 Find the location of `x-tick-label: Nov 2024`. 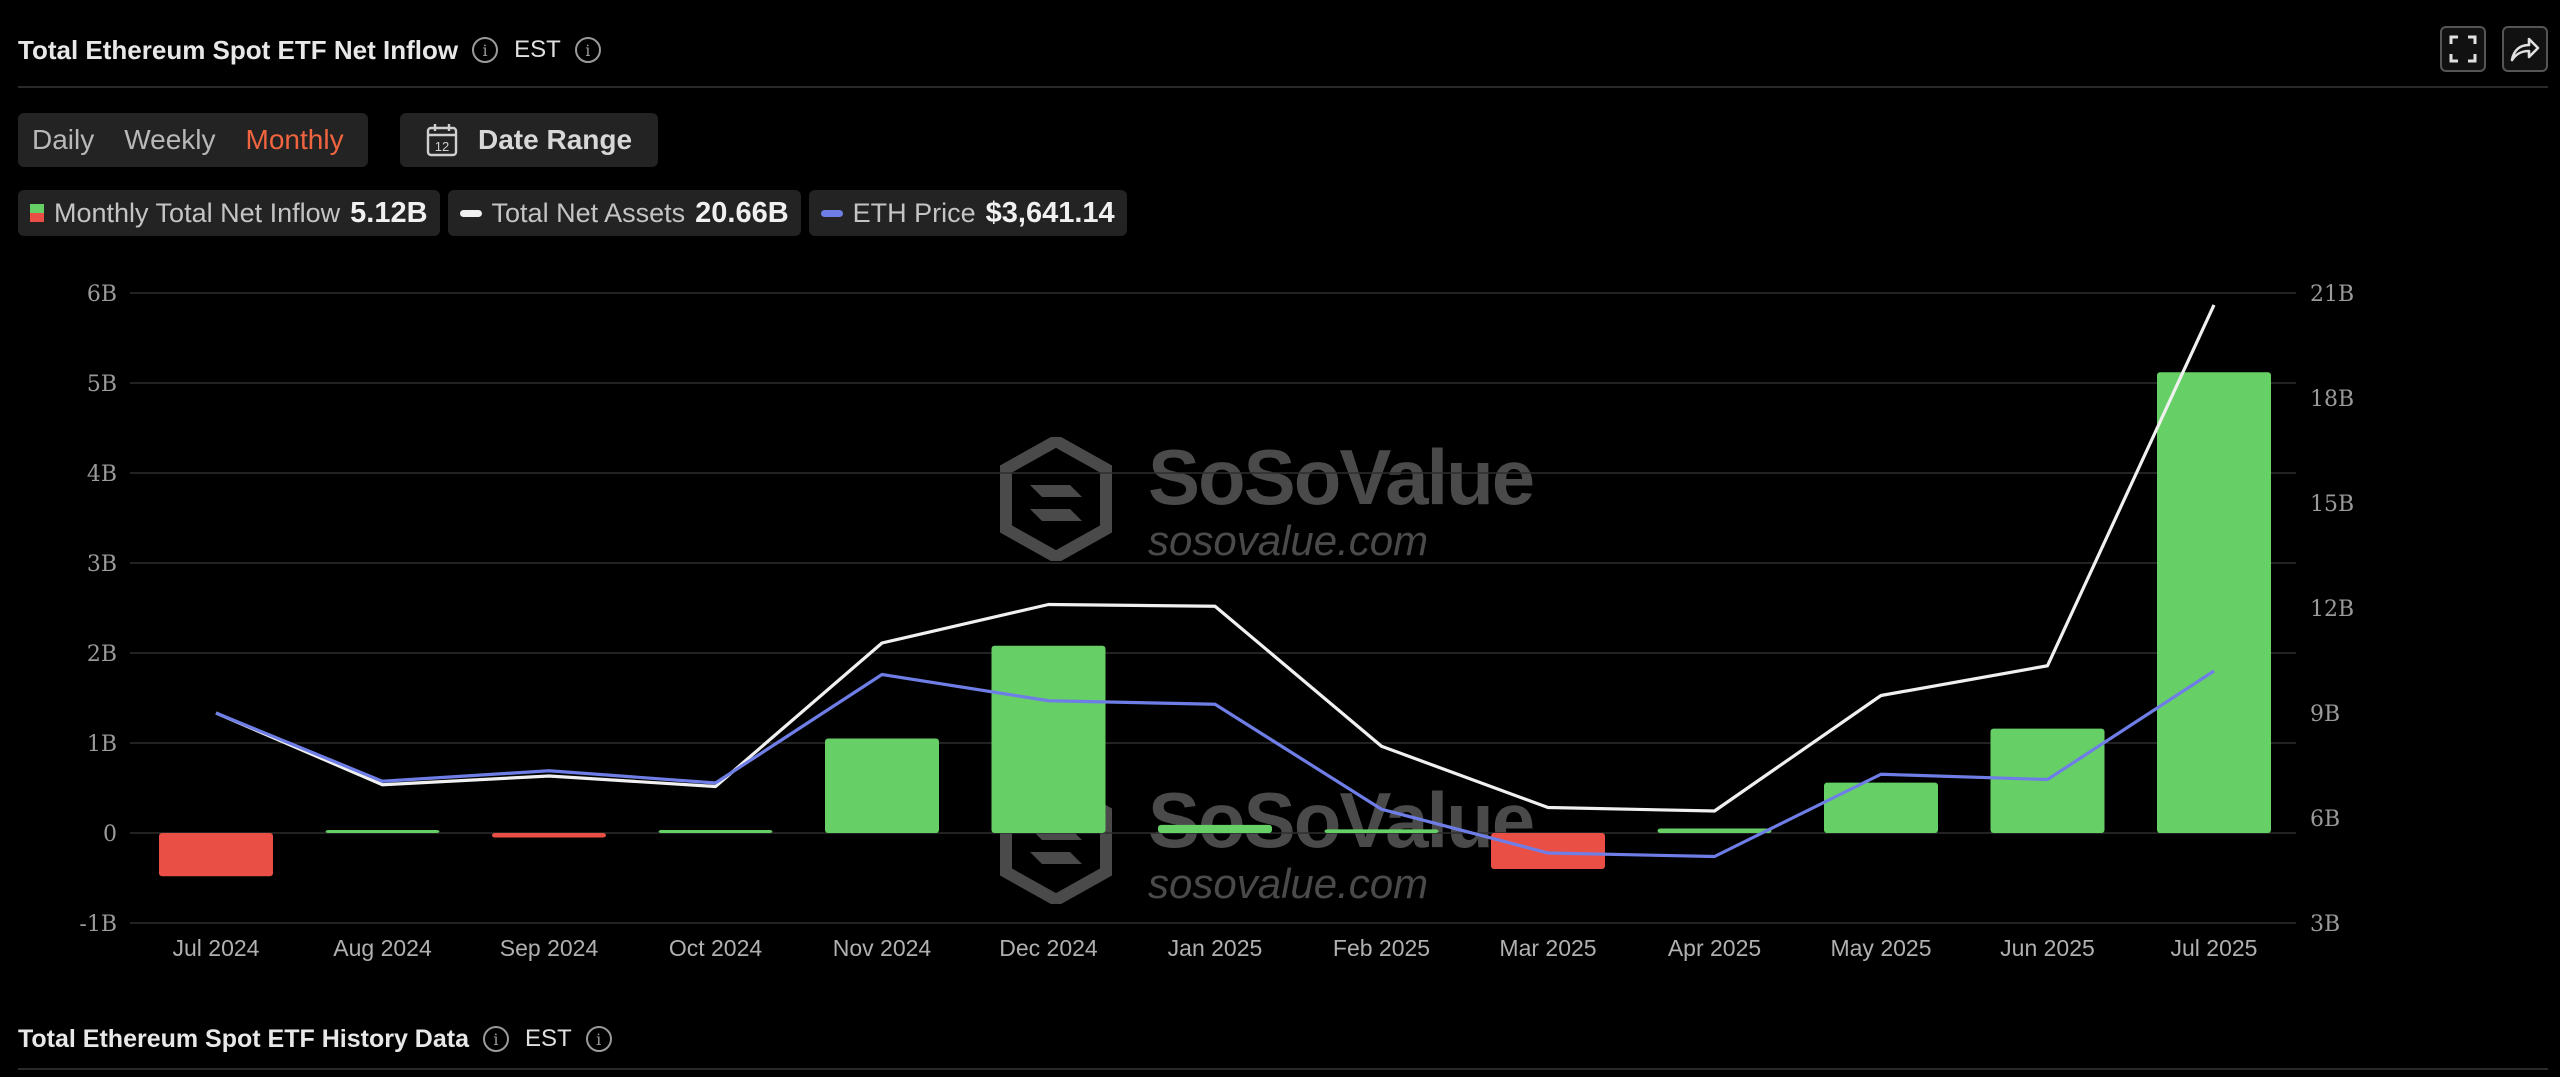

x-tick-label: Nov 2024 is located at coordinates (882, 948).